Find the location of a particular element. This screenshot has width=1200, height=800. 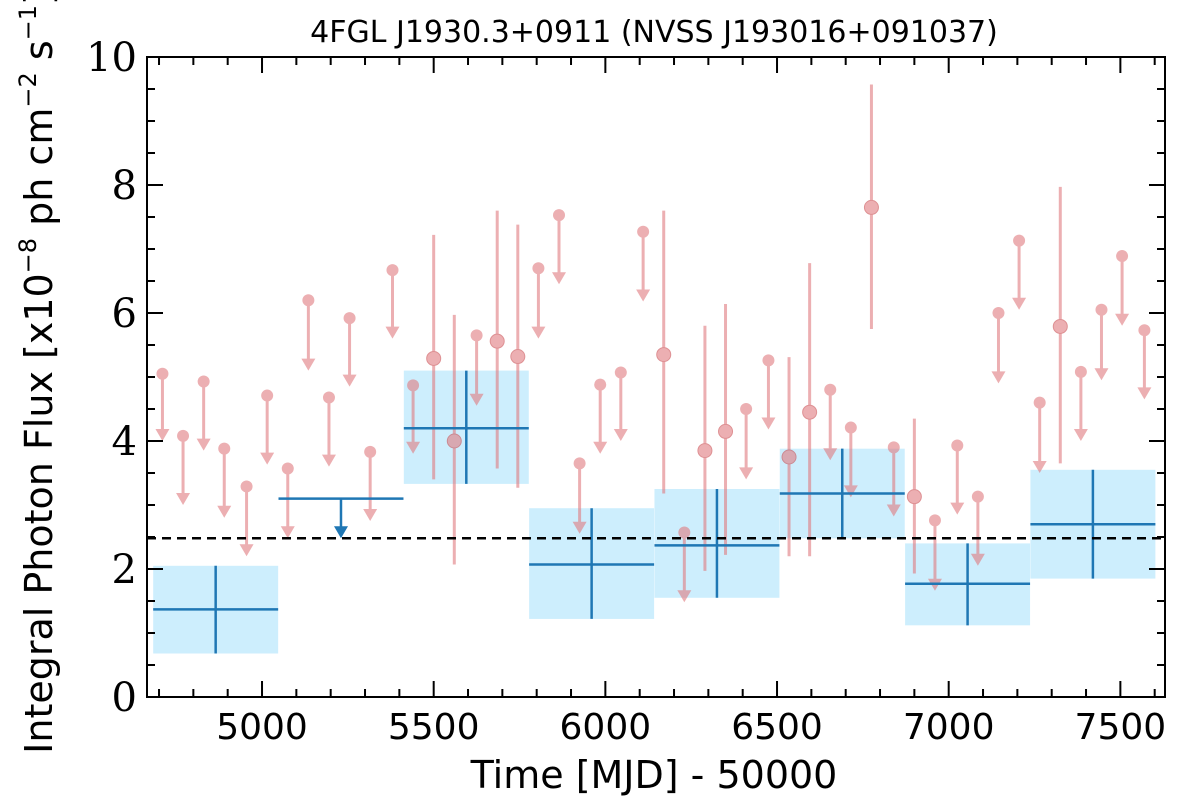

y-axis-label-exp2: −2 is located at coordinates (28, 89).